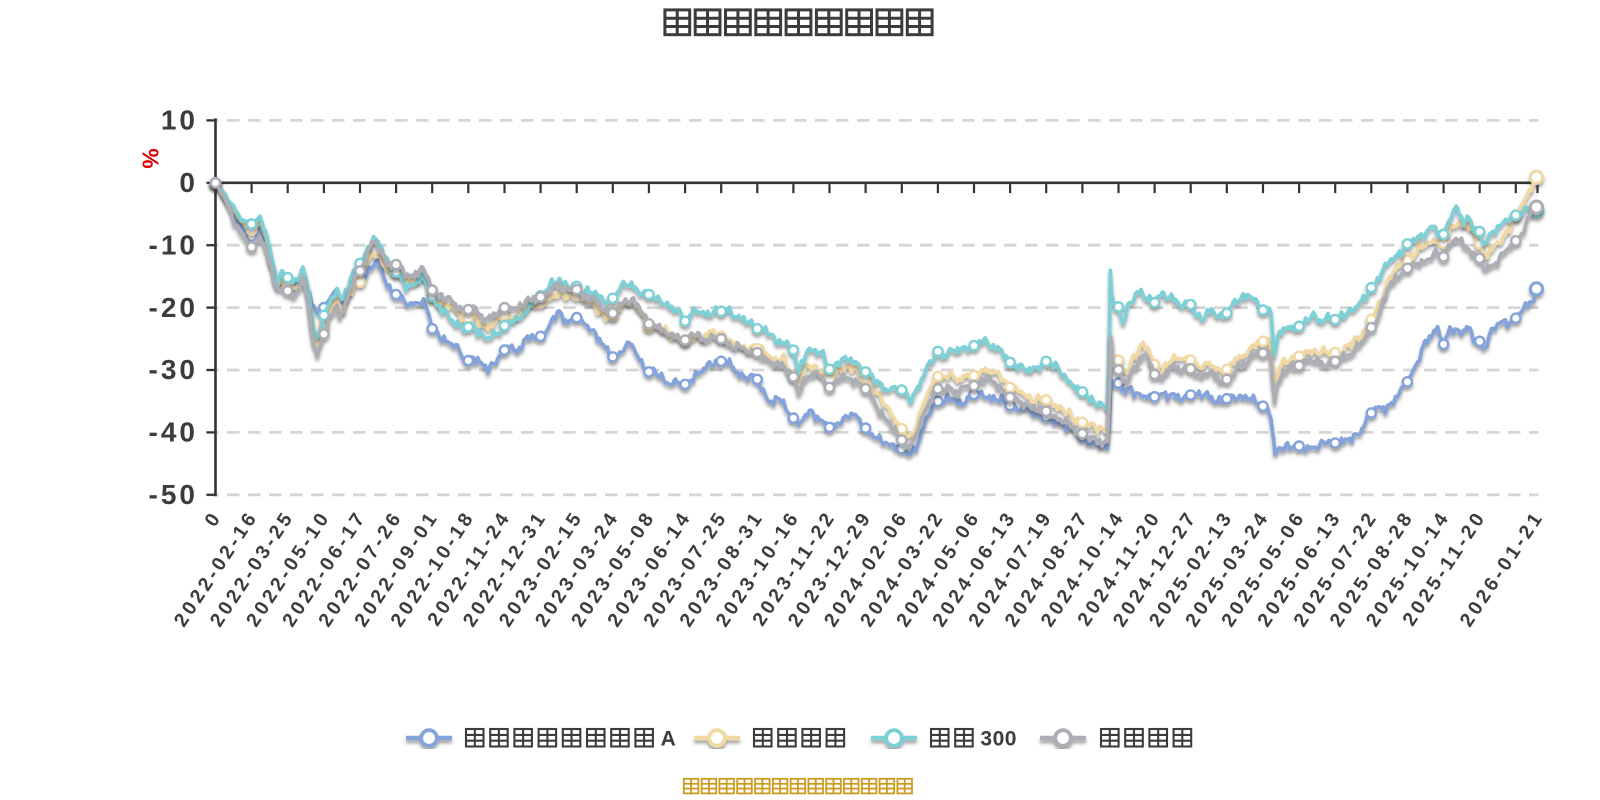 This screenshot has height=800, width=1600. What do you see at coordinates (173, 494) in the screenshot?
I see `svg-text: -50` at bounding box center [173, 494].